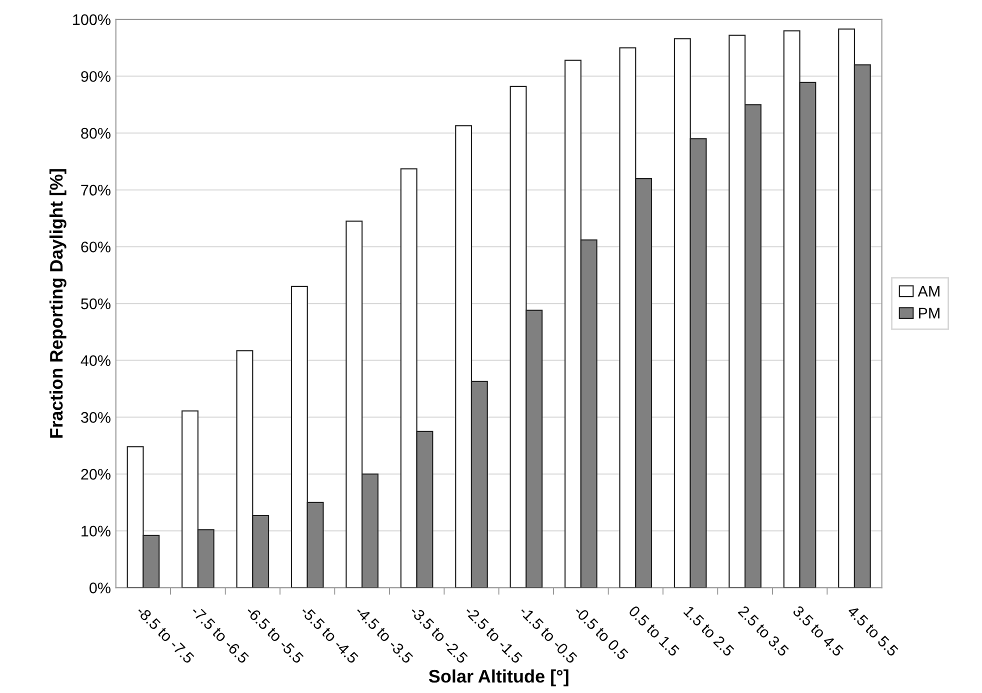  I want to click on x-tick-label: 2.5 to 3.5, so click(764, 631).